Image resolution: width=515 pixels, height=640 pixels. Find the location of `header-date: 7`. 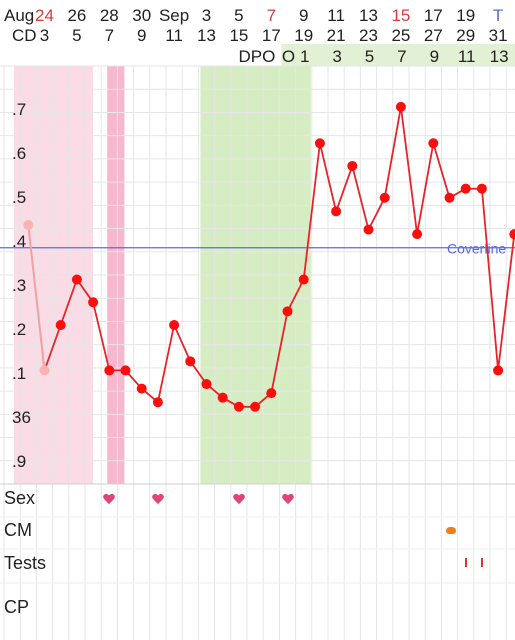

header-date: 7 is located at coordinates (271, 15).